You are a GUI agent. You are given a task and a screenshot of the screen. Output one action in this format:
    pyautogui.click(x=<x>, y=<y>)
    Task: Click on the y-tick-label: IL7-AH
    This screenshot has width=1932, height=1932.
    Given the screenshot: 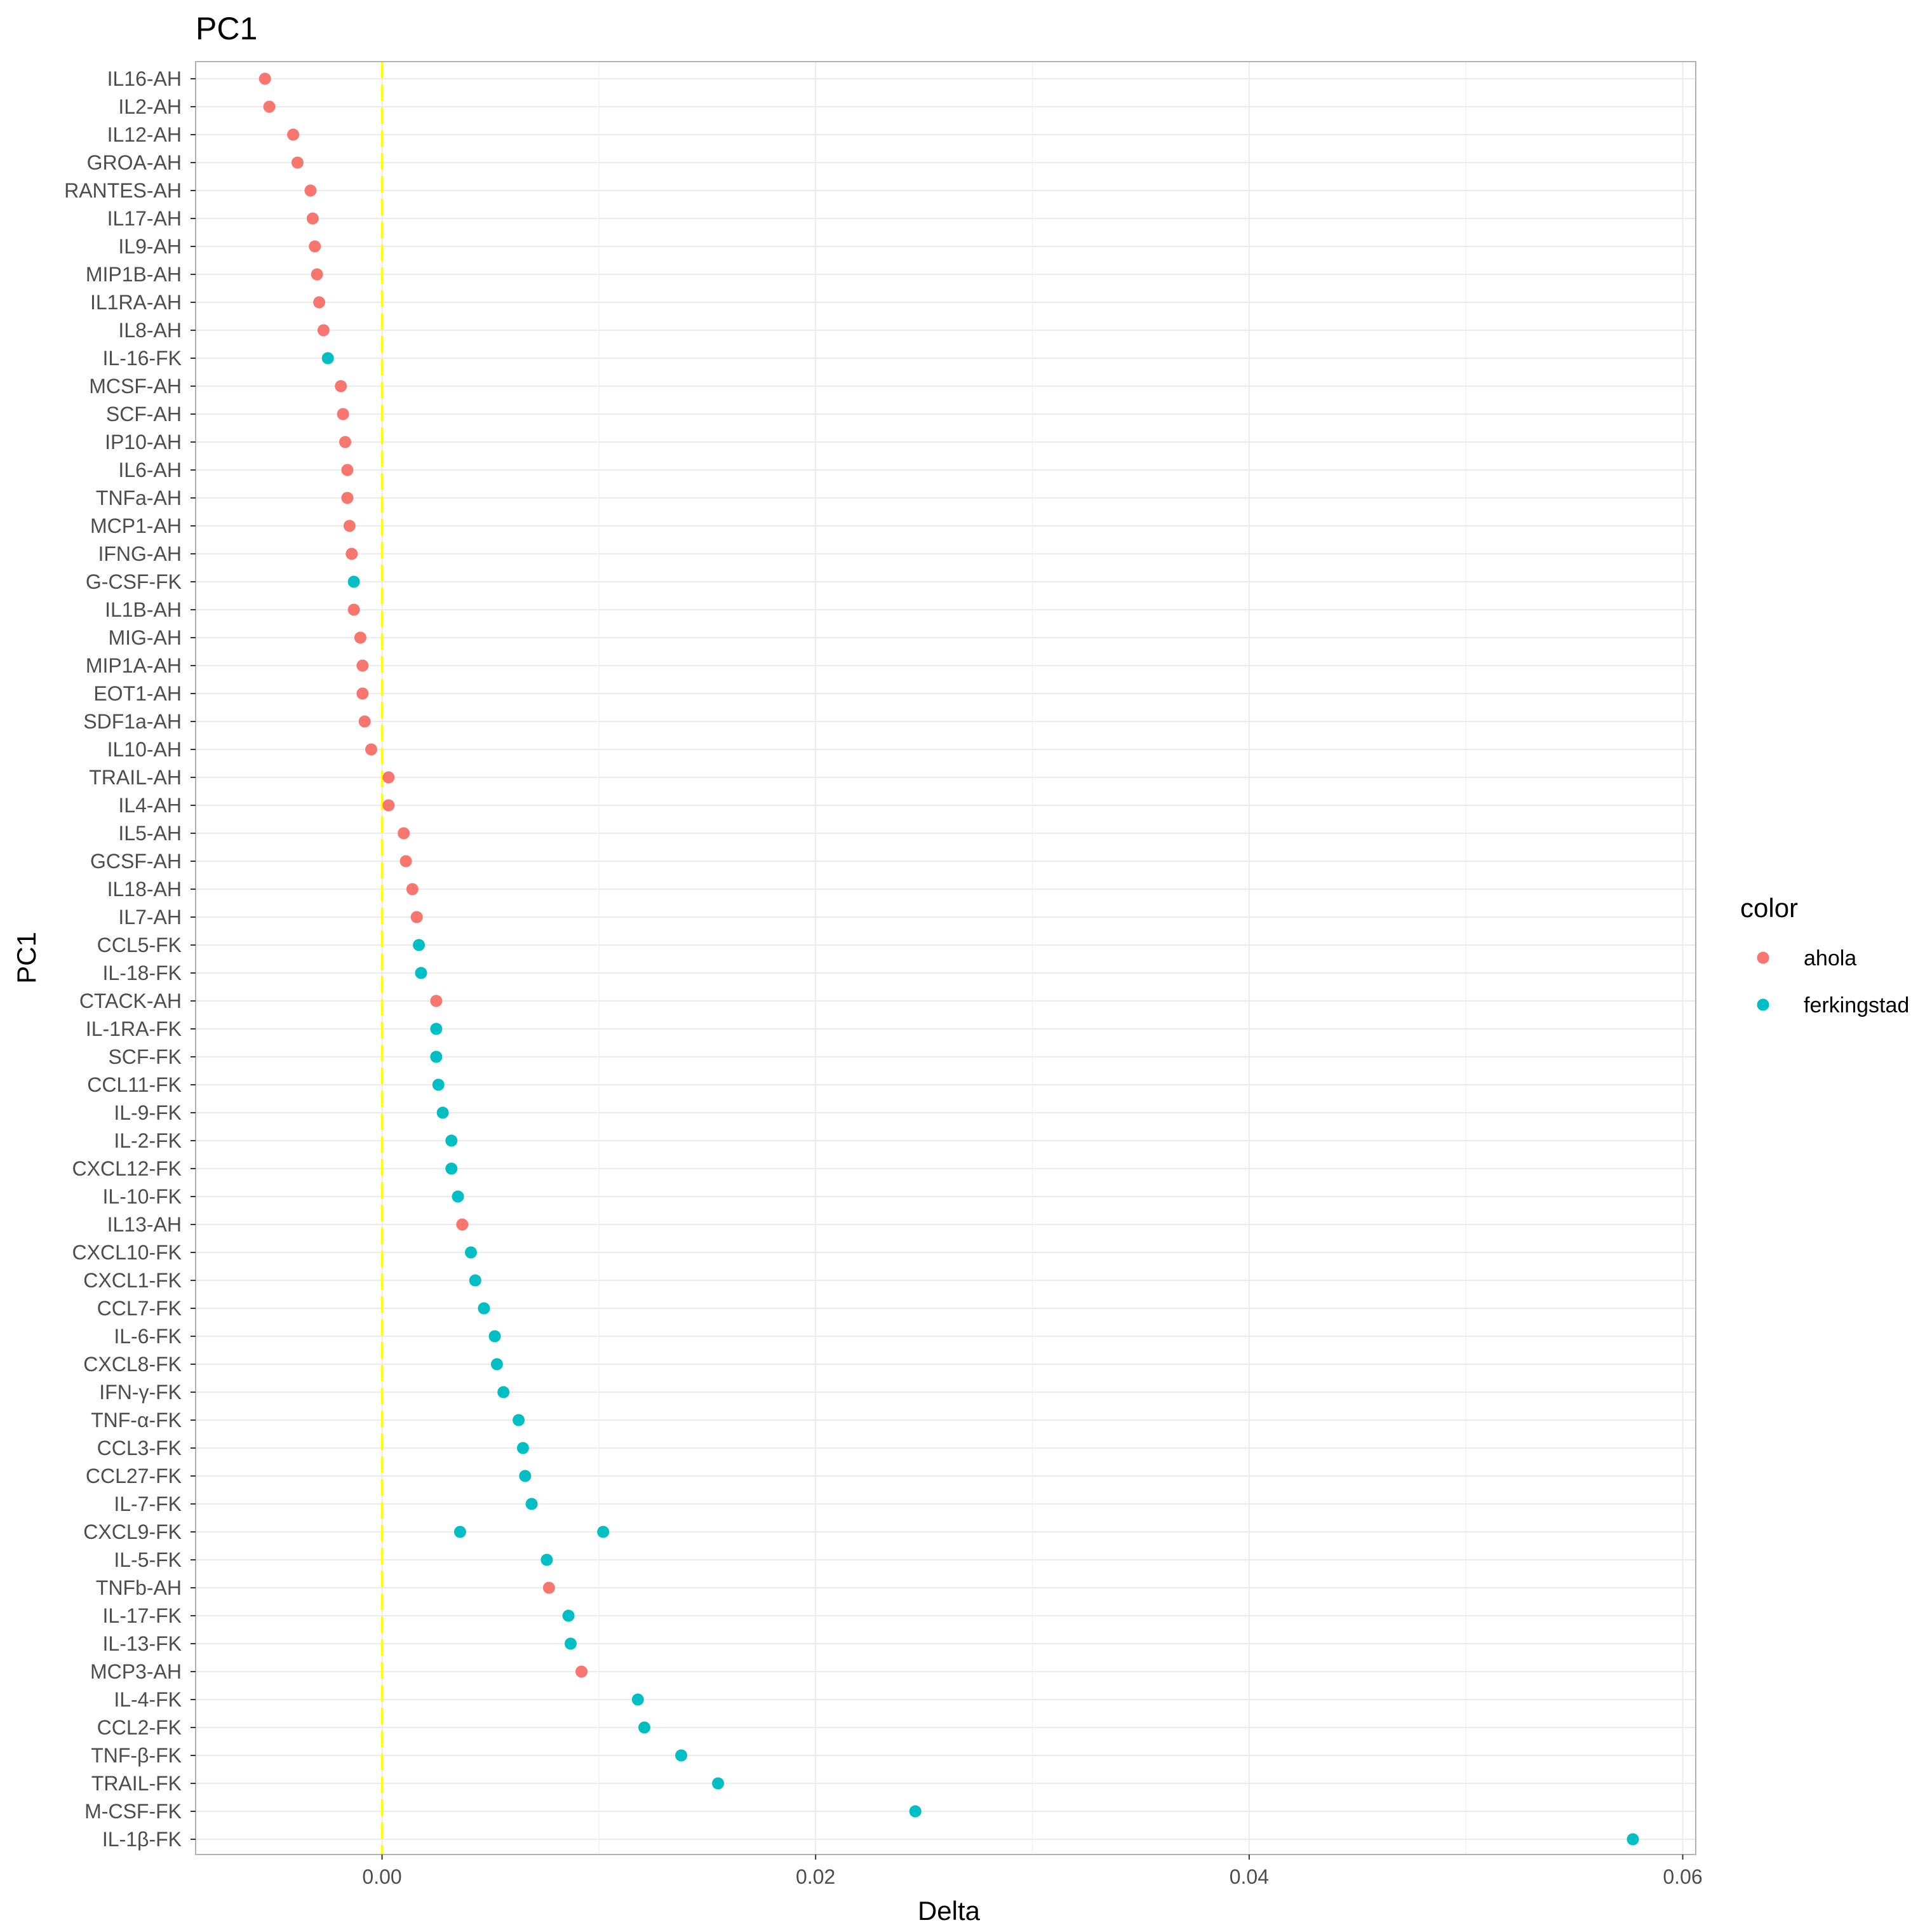 What is the action you would take?
    pyautogui.click(x=150, y=917)
    